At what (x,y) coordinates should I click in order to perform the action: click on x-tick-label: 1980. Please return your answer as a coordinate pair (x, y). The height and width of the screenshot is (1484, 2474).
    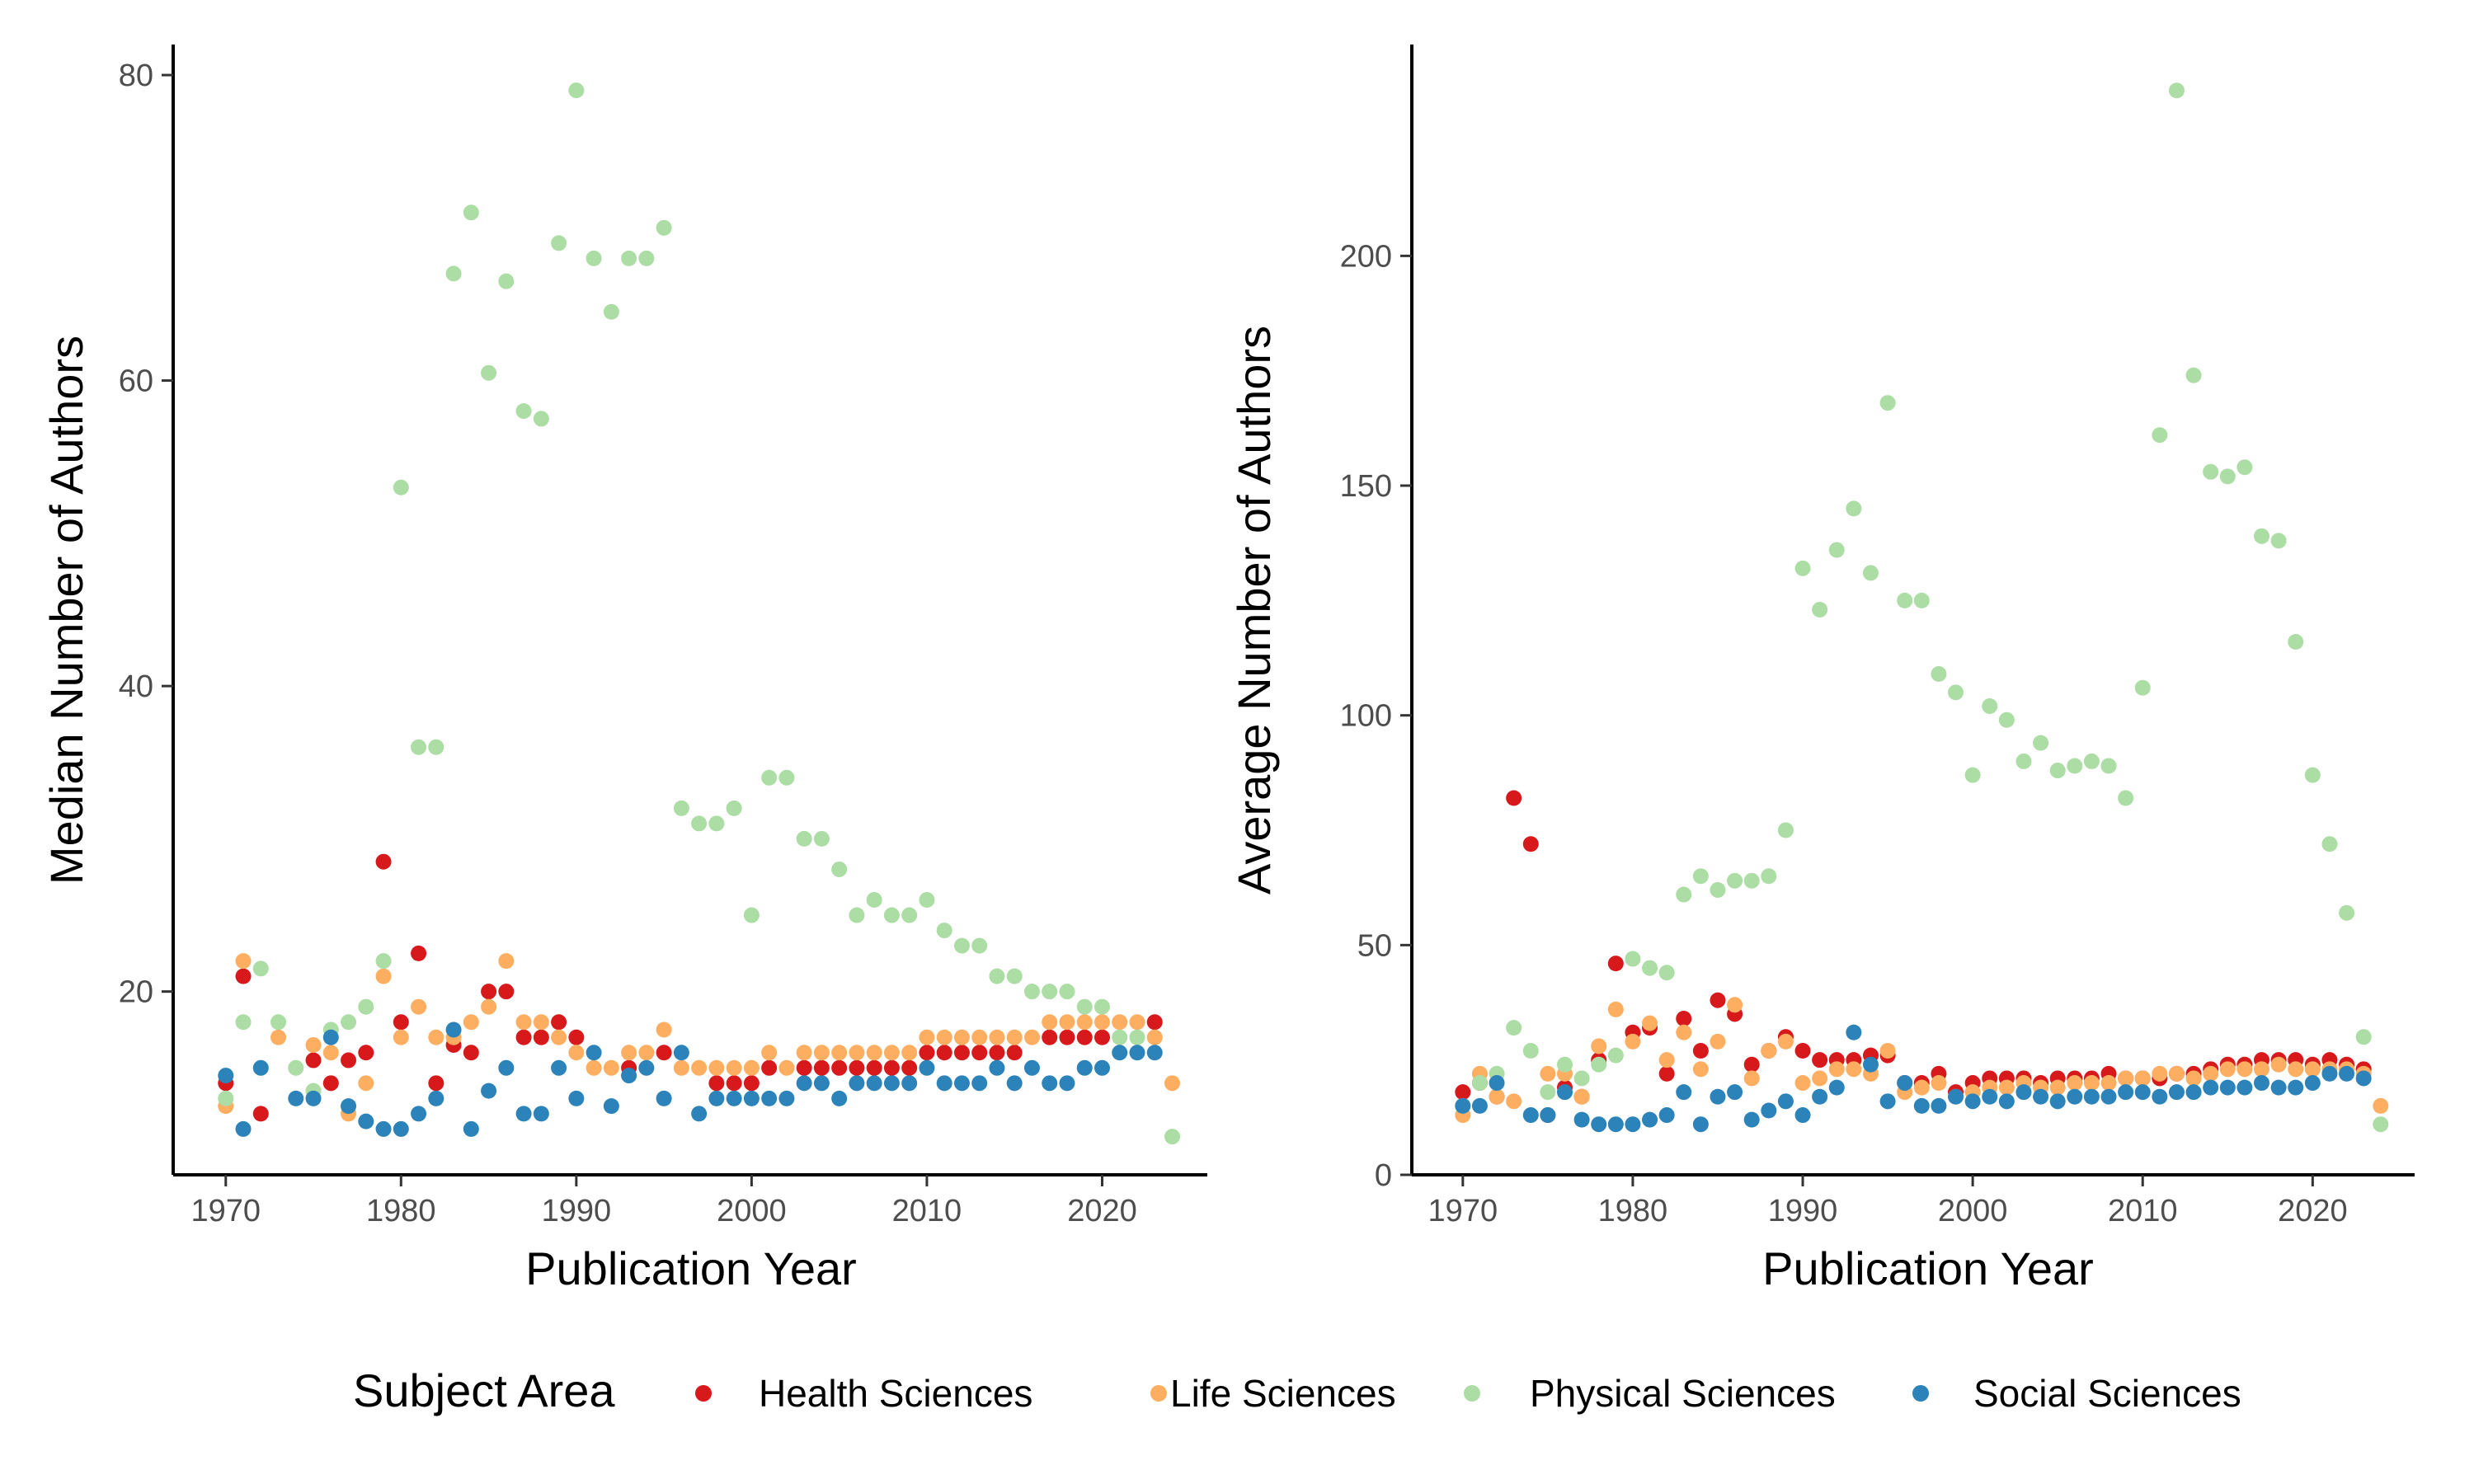
    Looking at the image, I should click on (401, 1211).